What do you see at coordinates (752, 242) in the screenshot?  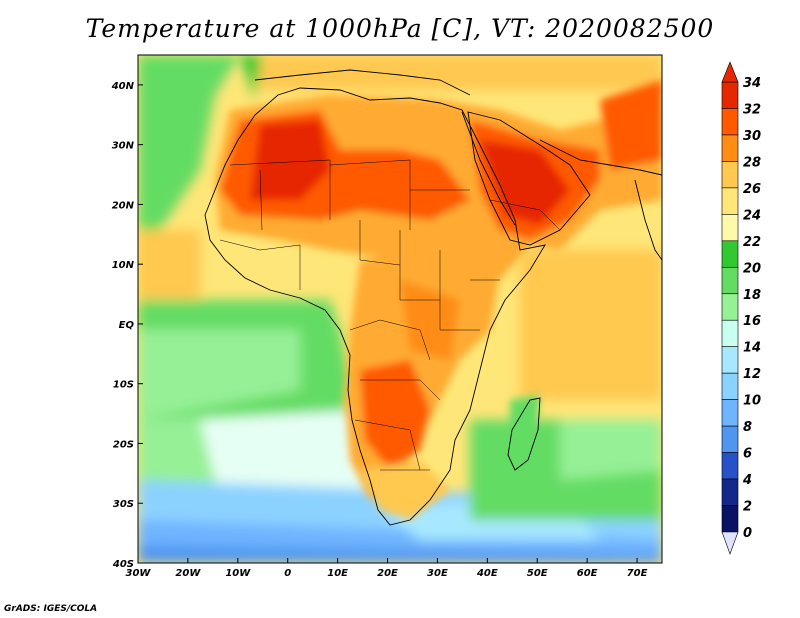 I see `colorbar-label: 22` at bounding box center [752, 242].